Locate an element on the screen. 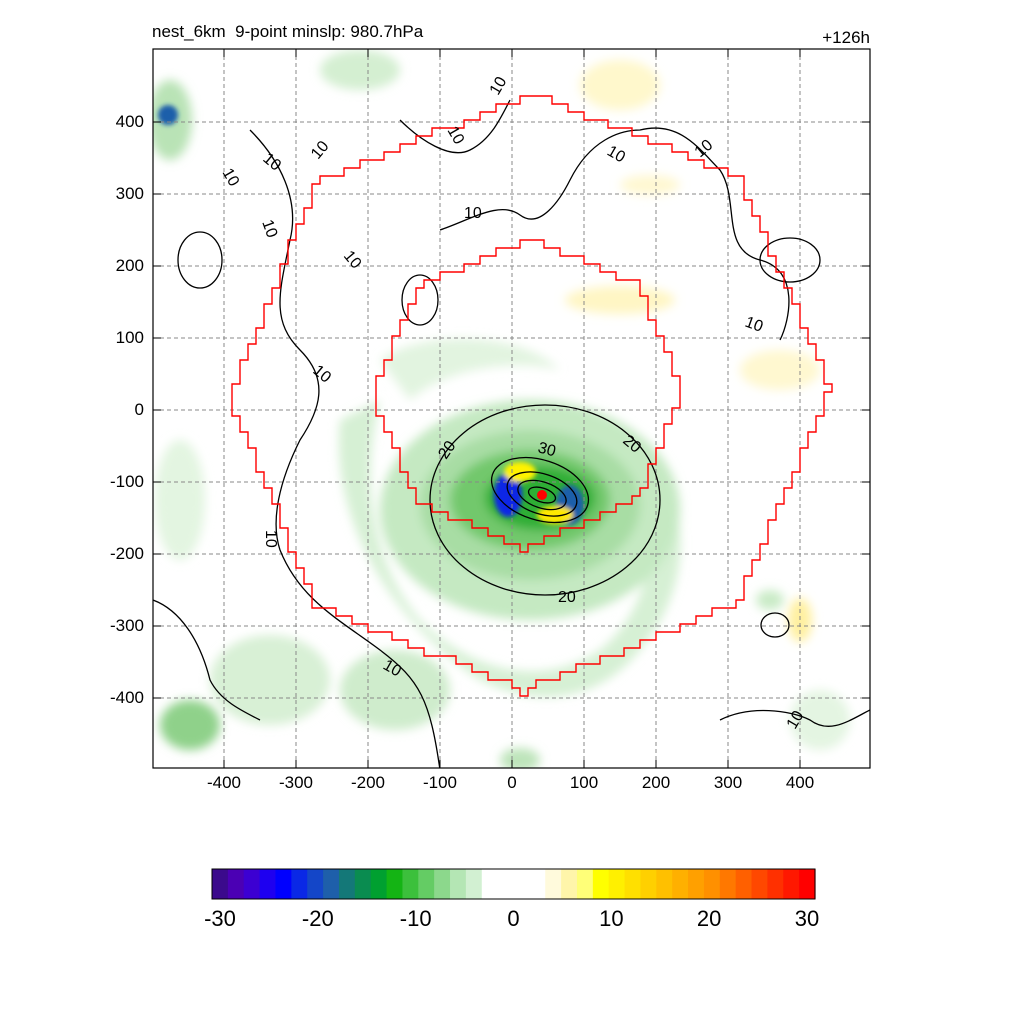 Image resolution: width=1024 pixels, height=1024 pixels. colorbar-label: 20 is located at coordinates (709, 918).